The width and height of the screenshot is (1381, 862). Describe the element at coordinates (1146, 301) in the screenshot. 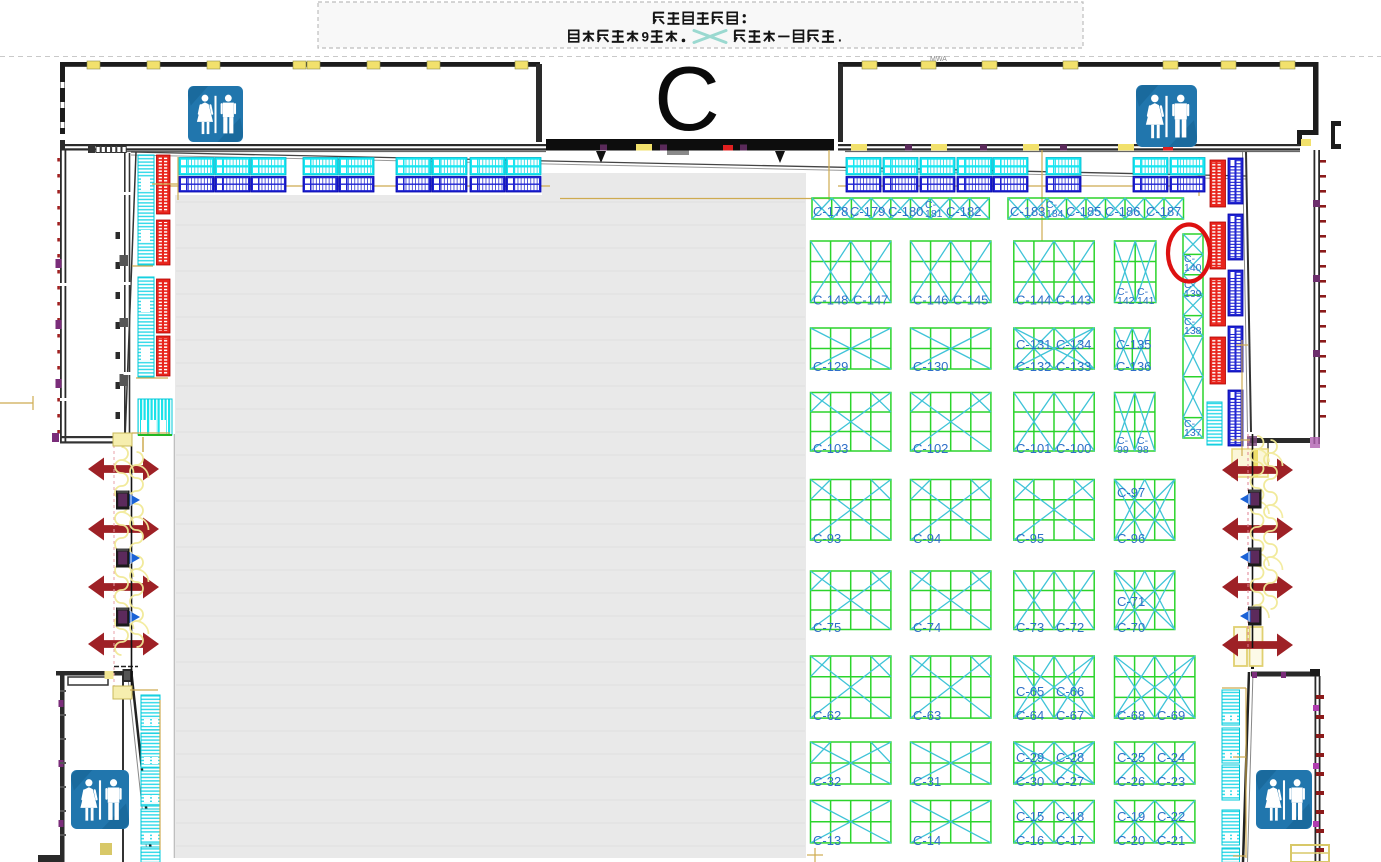

I see `svg-text: 141` at that location.